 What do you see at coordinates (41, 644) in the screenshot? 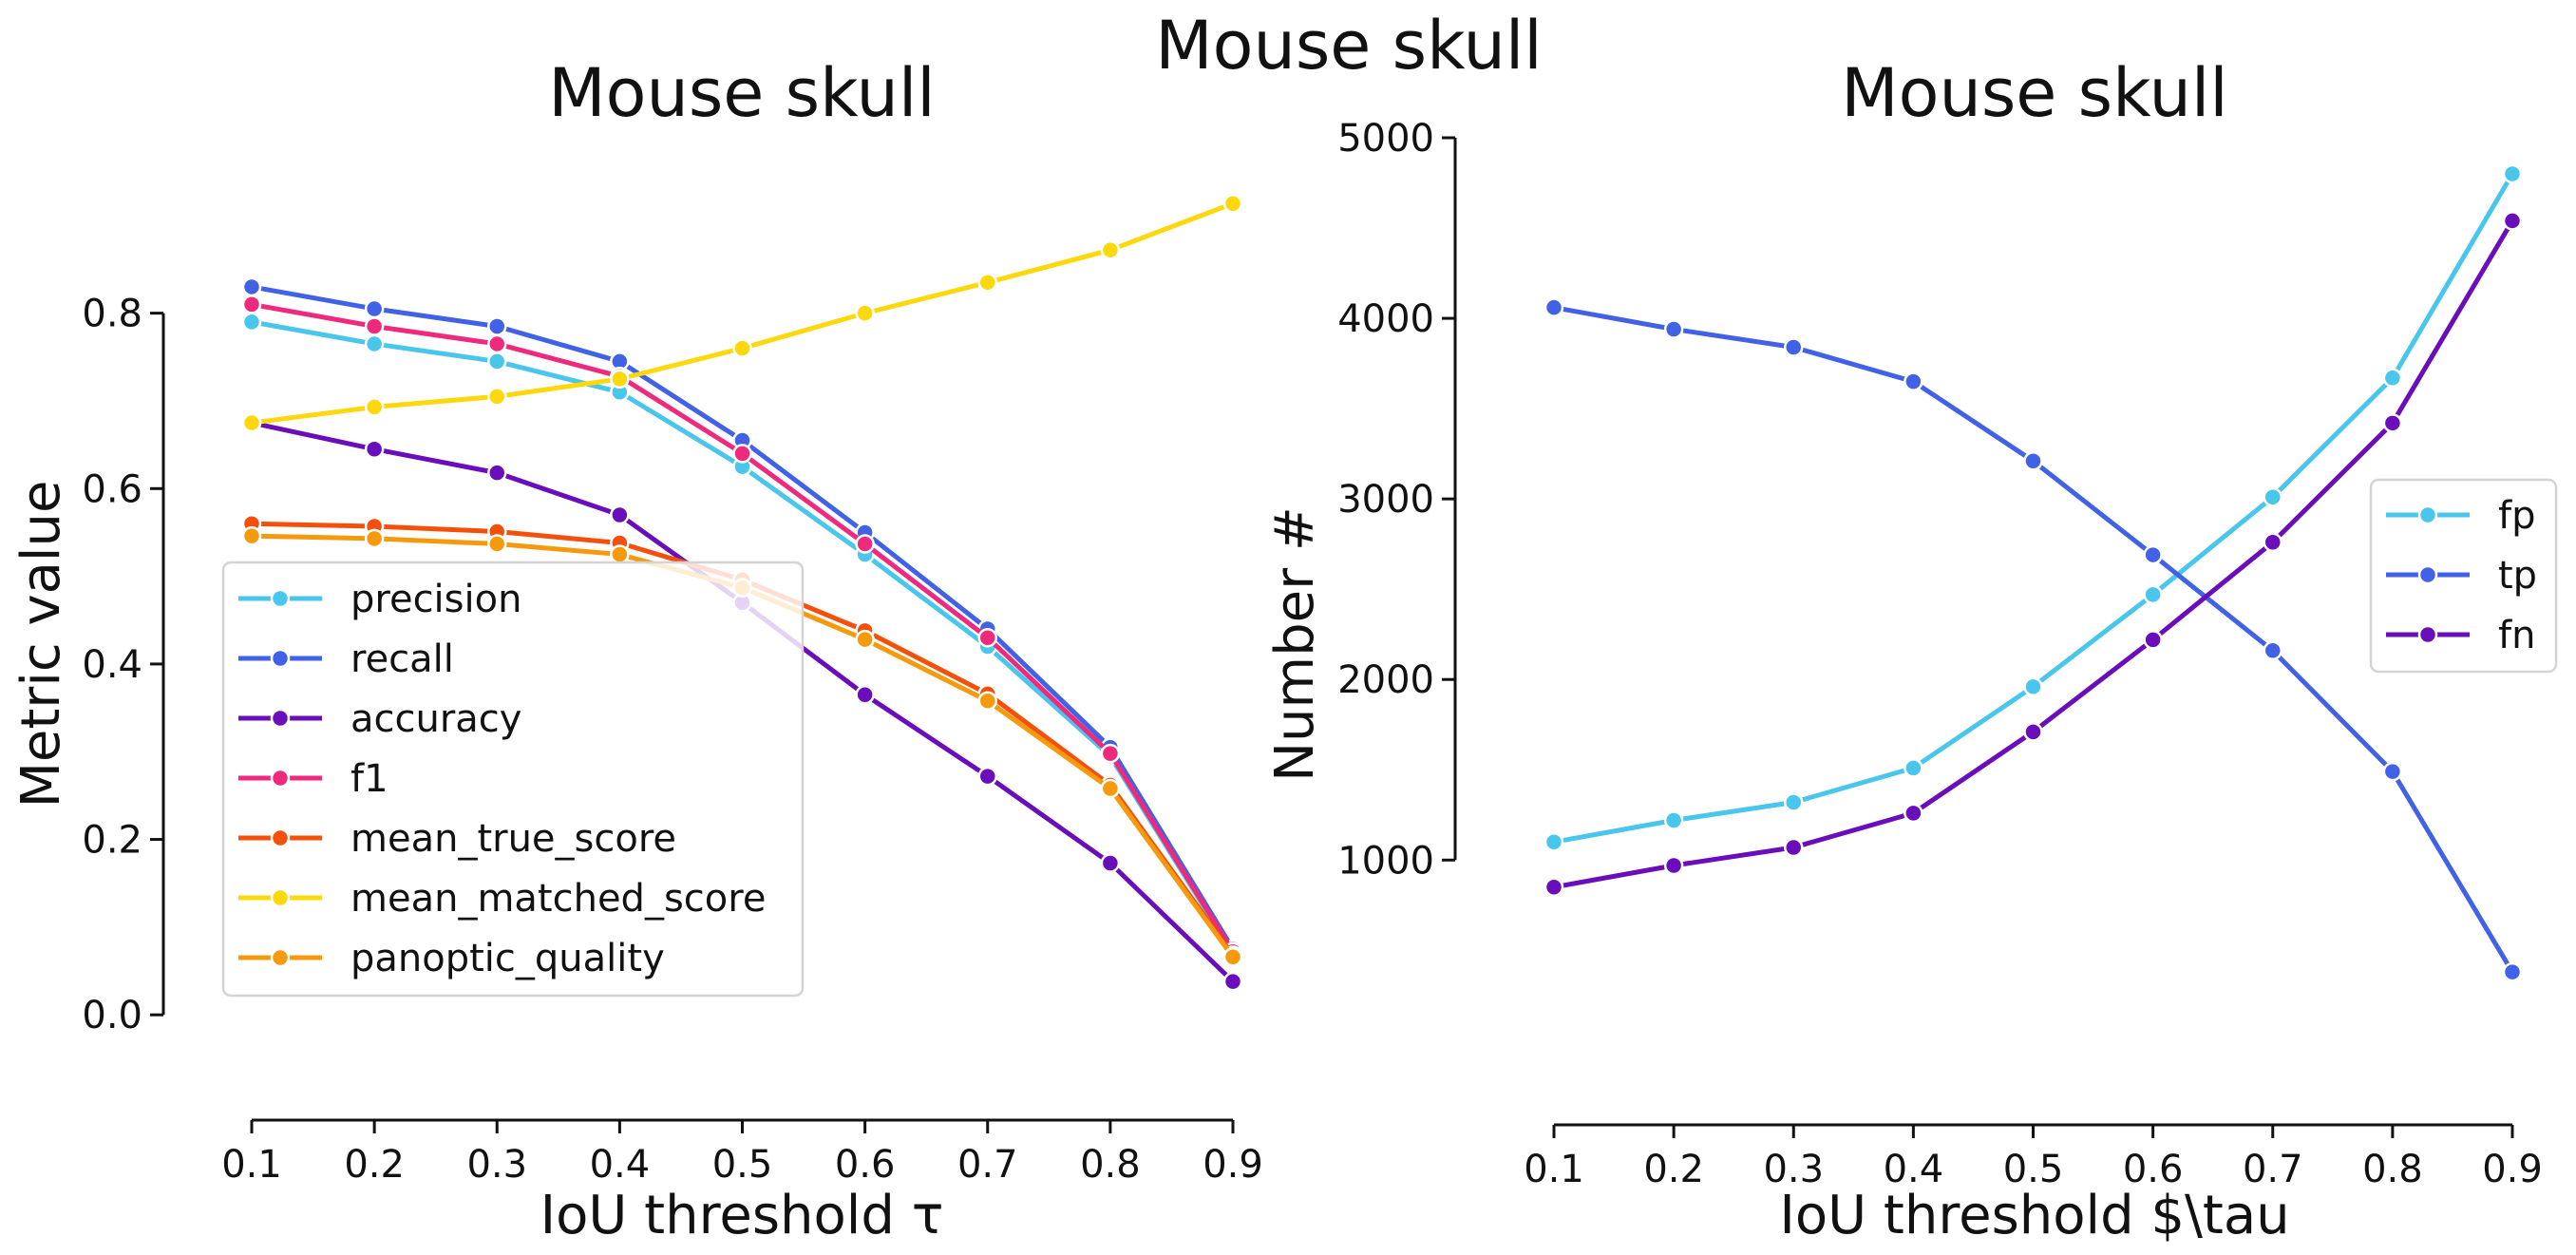
I see `left-y-axis-label: Metric value` at bounding box center [41, 644].